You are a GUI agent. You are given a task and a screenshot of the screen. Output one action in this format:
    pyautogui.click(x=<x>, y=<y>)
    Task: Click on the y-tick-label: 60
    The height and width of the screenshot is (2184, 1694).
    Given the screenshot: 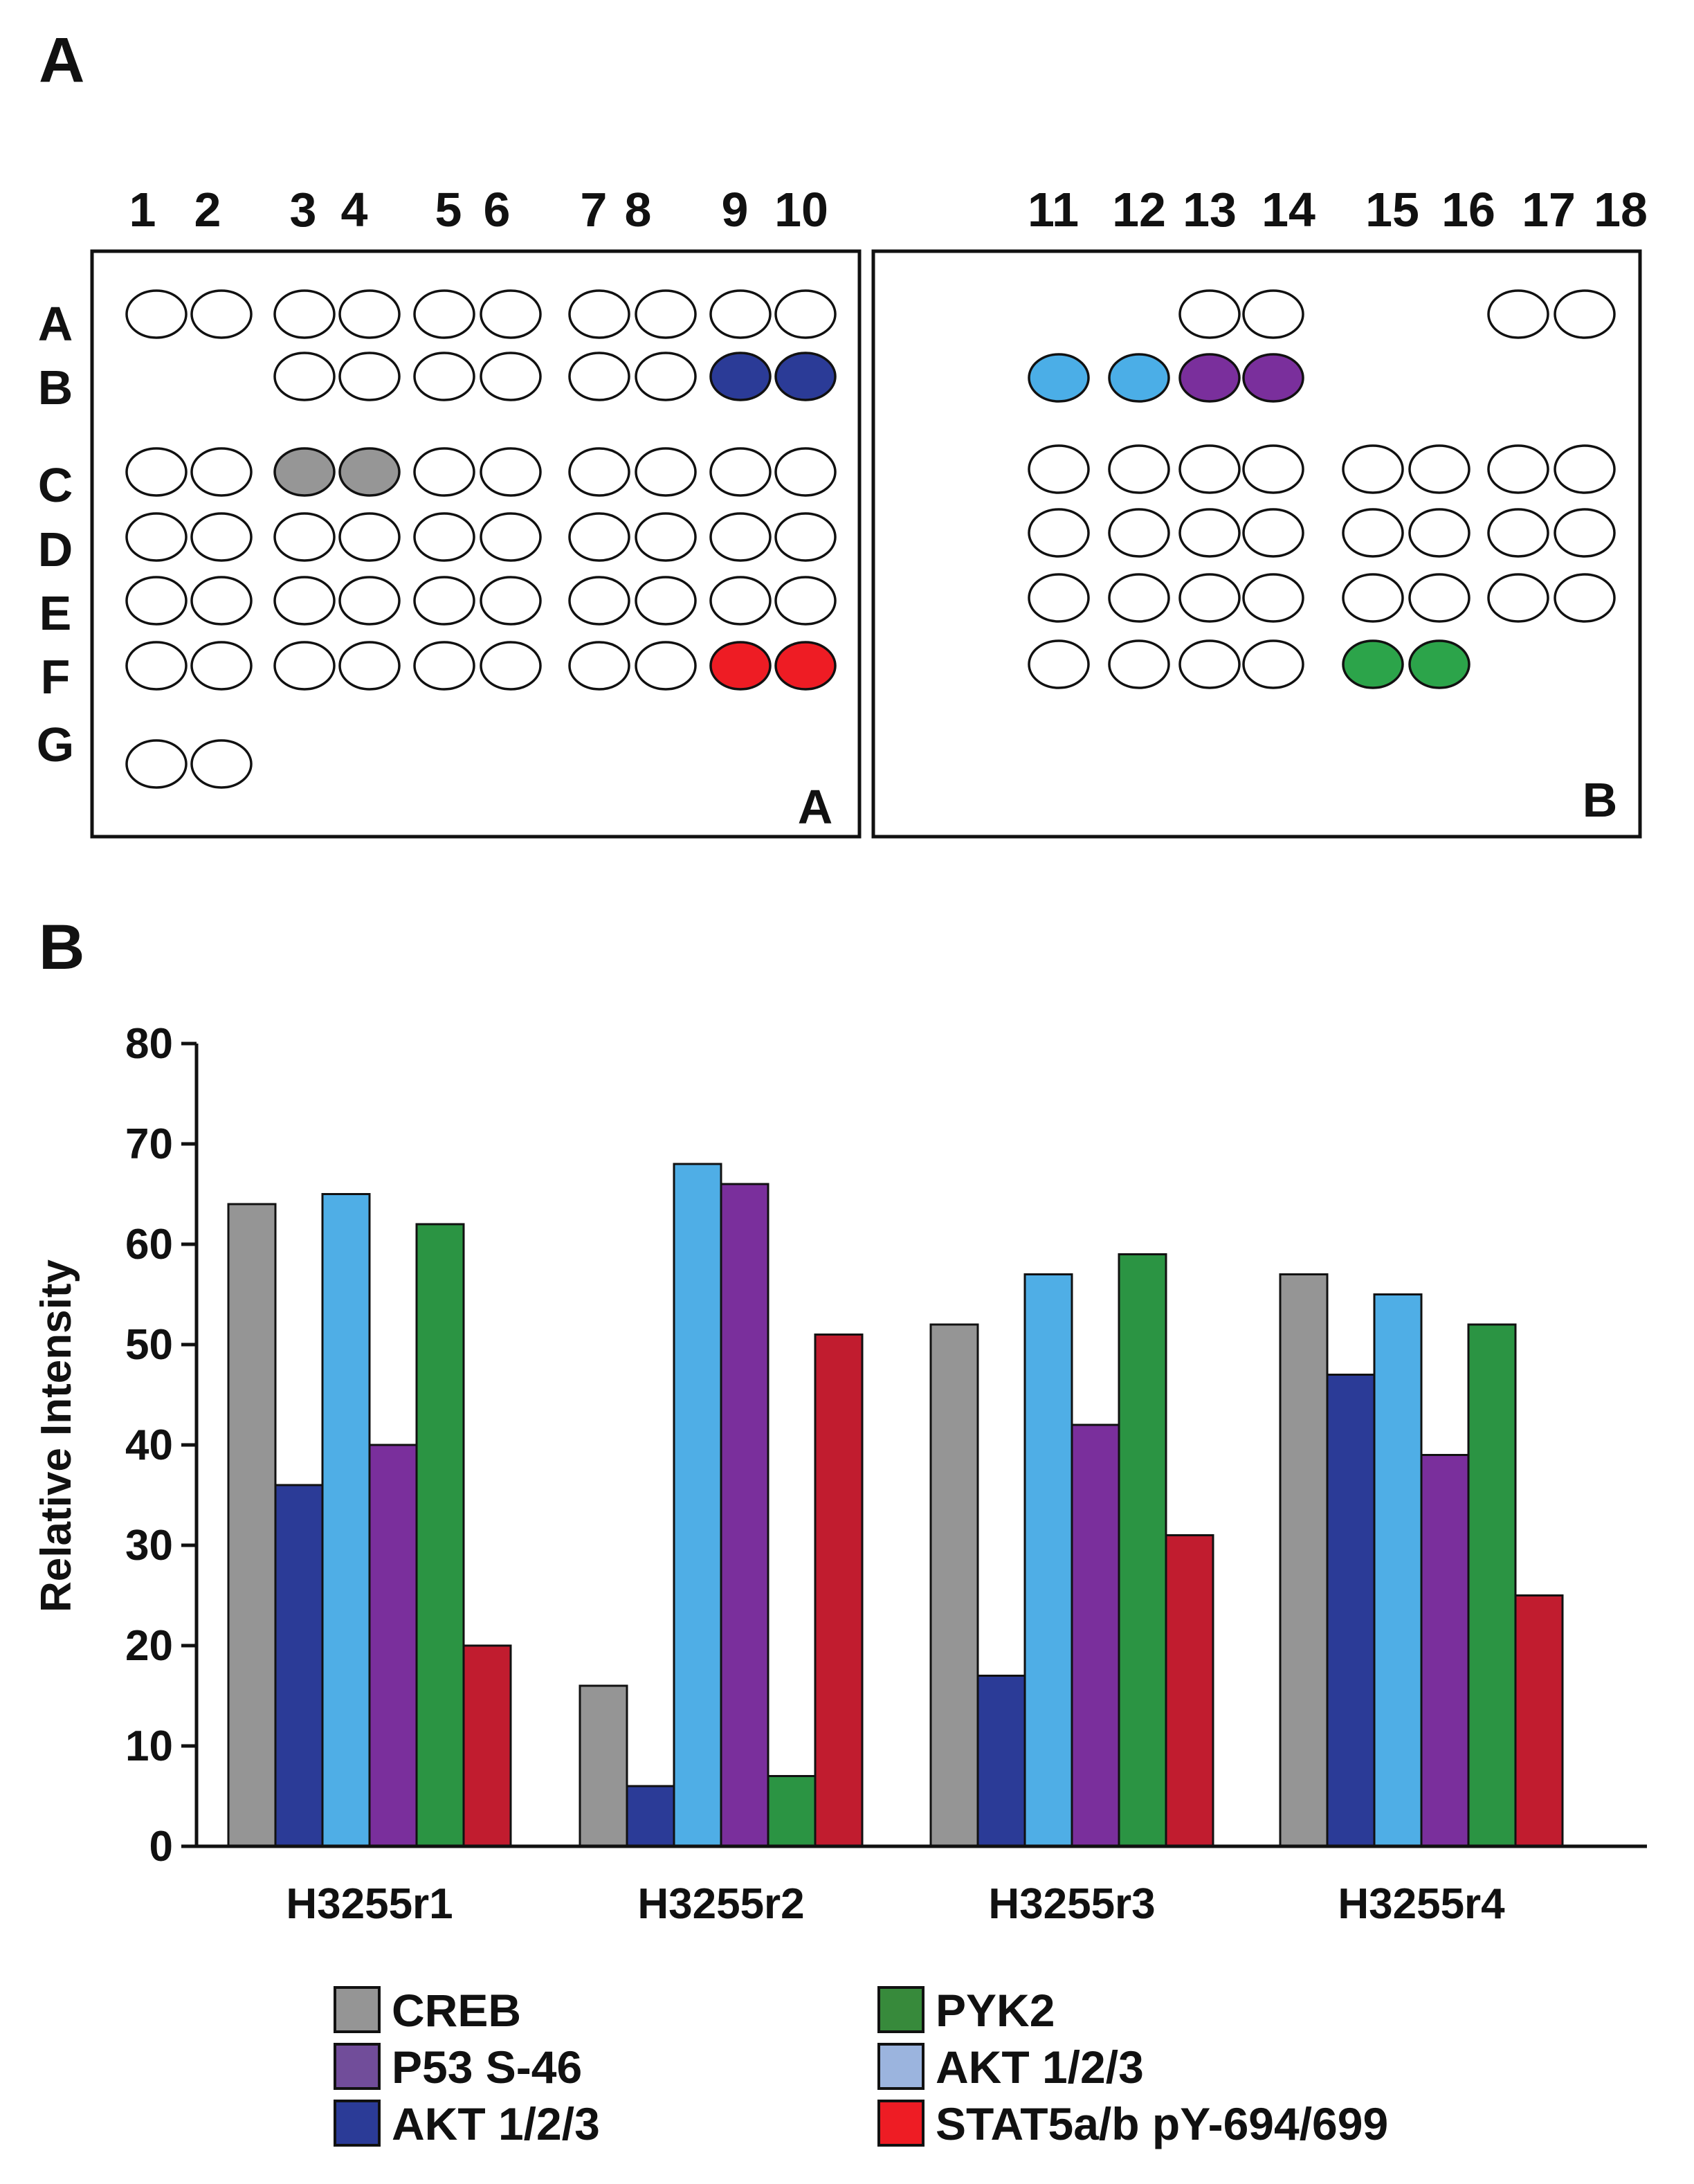 What is the action you would take?
    pyautogui.click(x=149, y=1244)
    